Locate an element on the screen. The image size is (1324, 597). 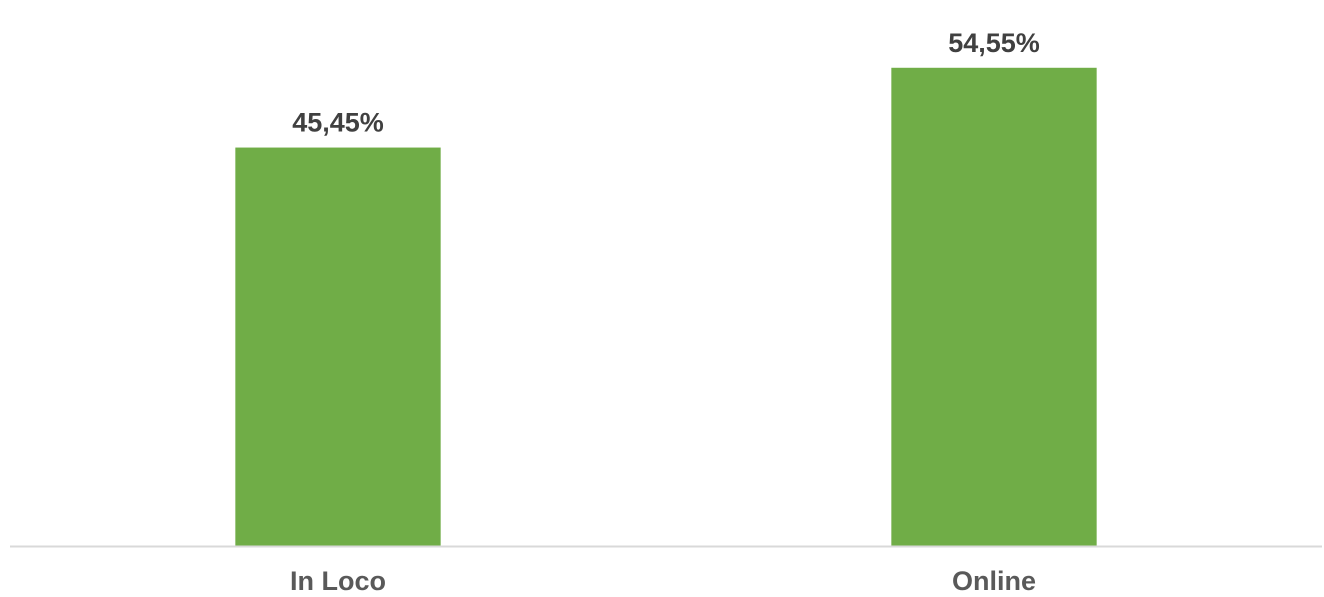
x-tick-label-0: In Loco is located at coordinates (338, 581).